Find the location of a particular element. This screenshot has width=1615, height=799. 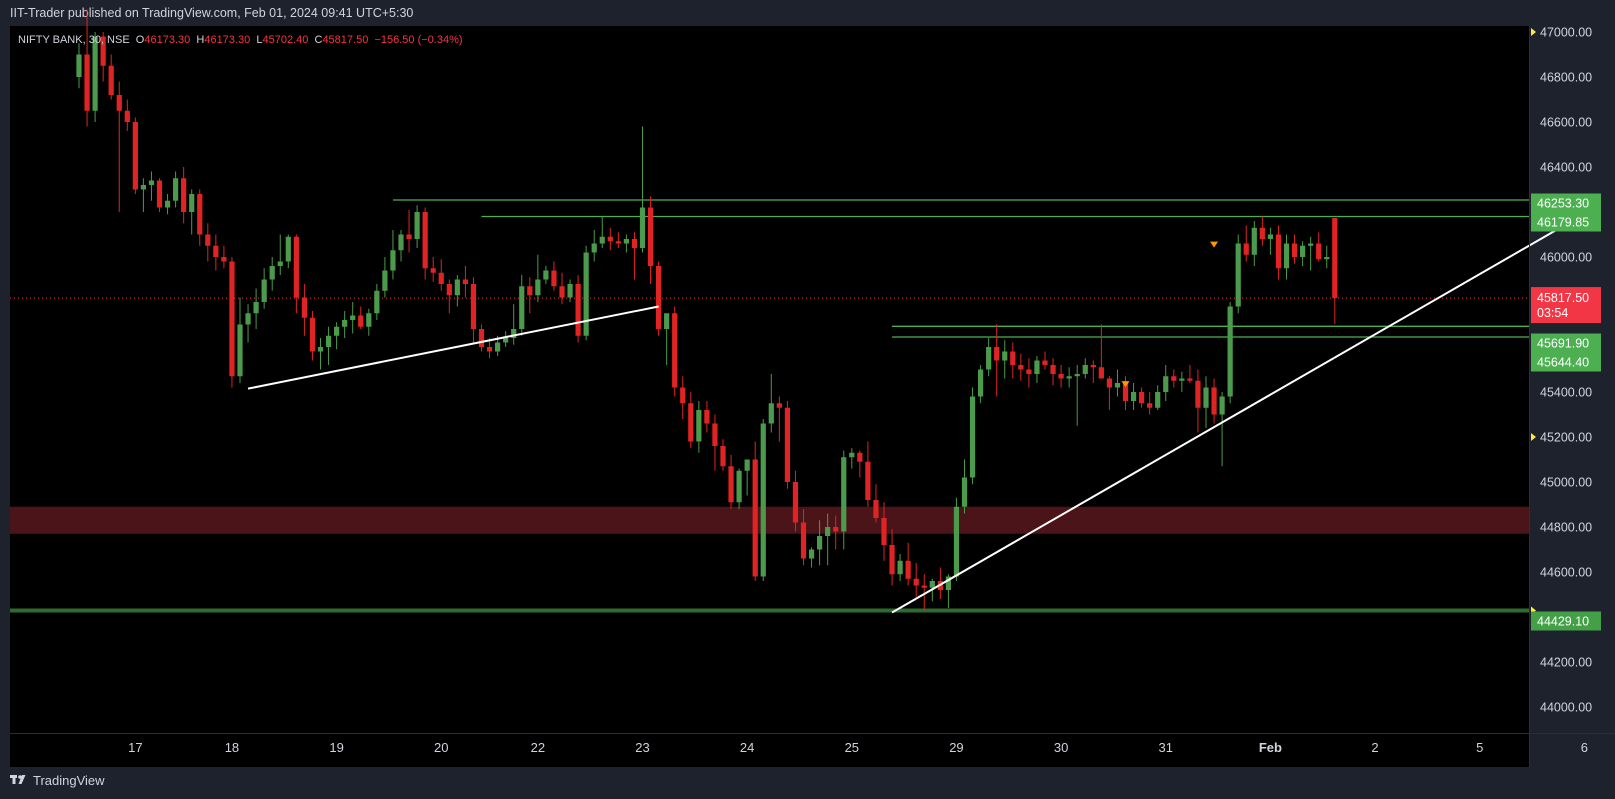

time-axis: 17 18 19 20 22 23 24 25 29 30 31 Feb 2 5 6 is located at coordinates (858, 747).